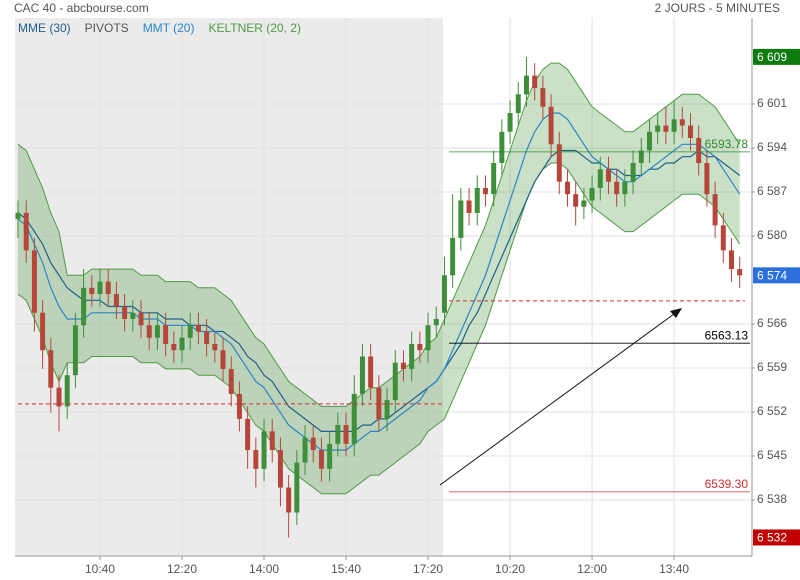 This screenshot has height=580, width=800. I want to click on x-tick-label: 10:20, so click(510, 569).